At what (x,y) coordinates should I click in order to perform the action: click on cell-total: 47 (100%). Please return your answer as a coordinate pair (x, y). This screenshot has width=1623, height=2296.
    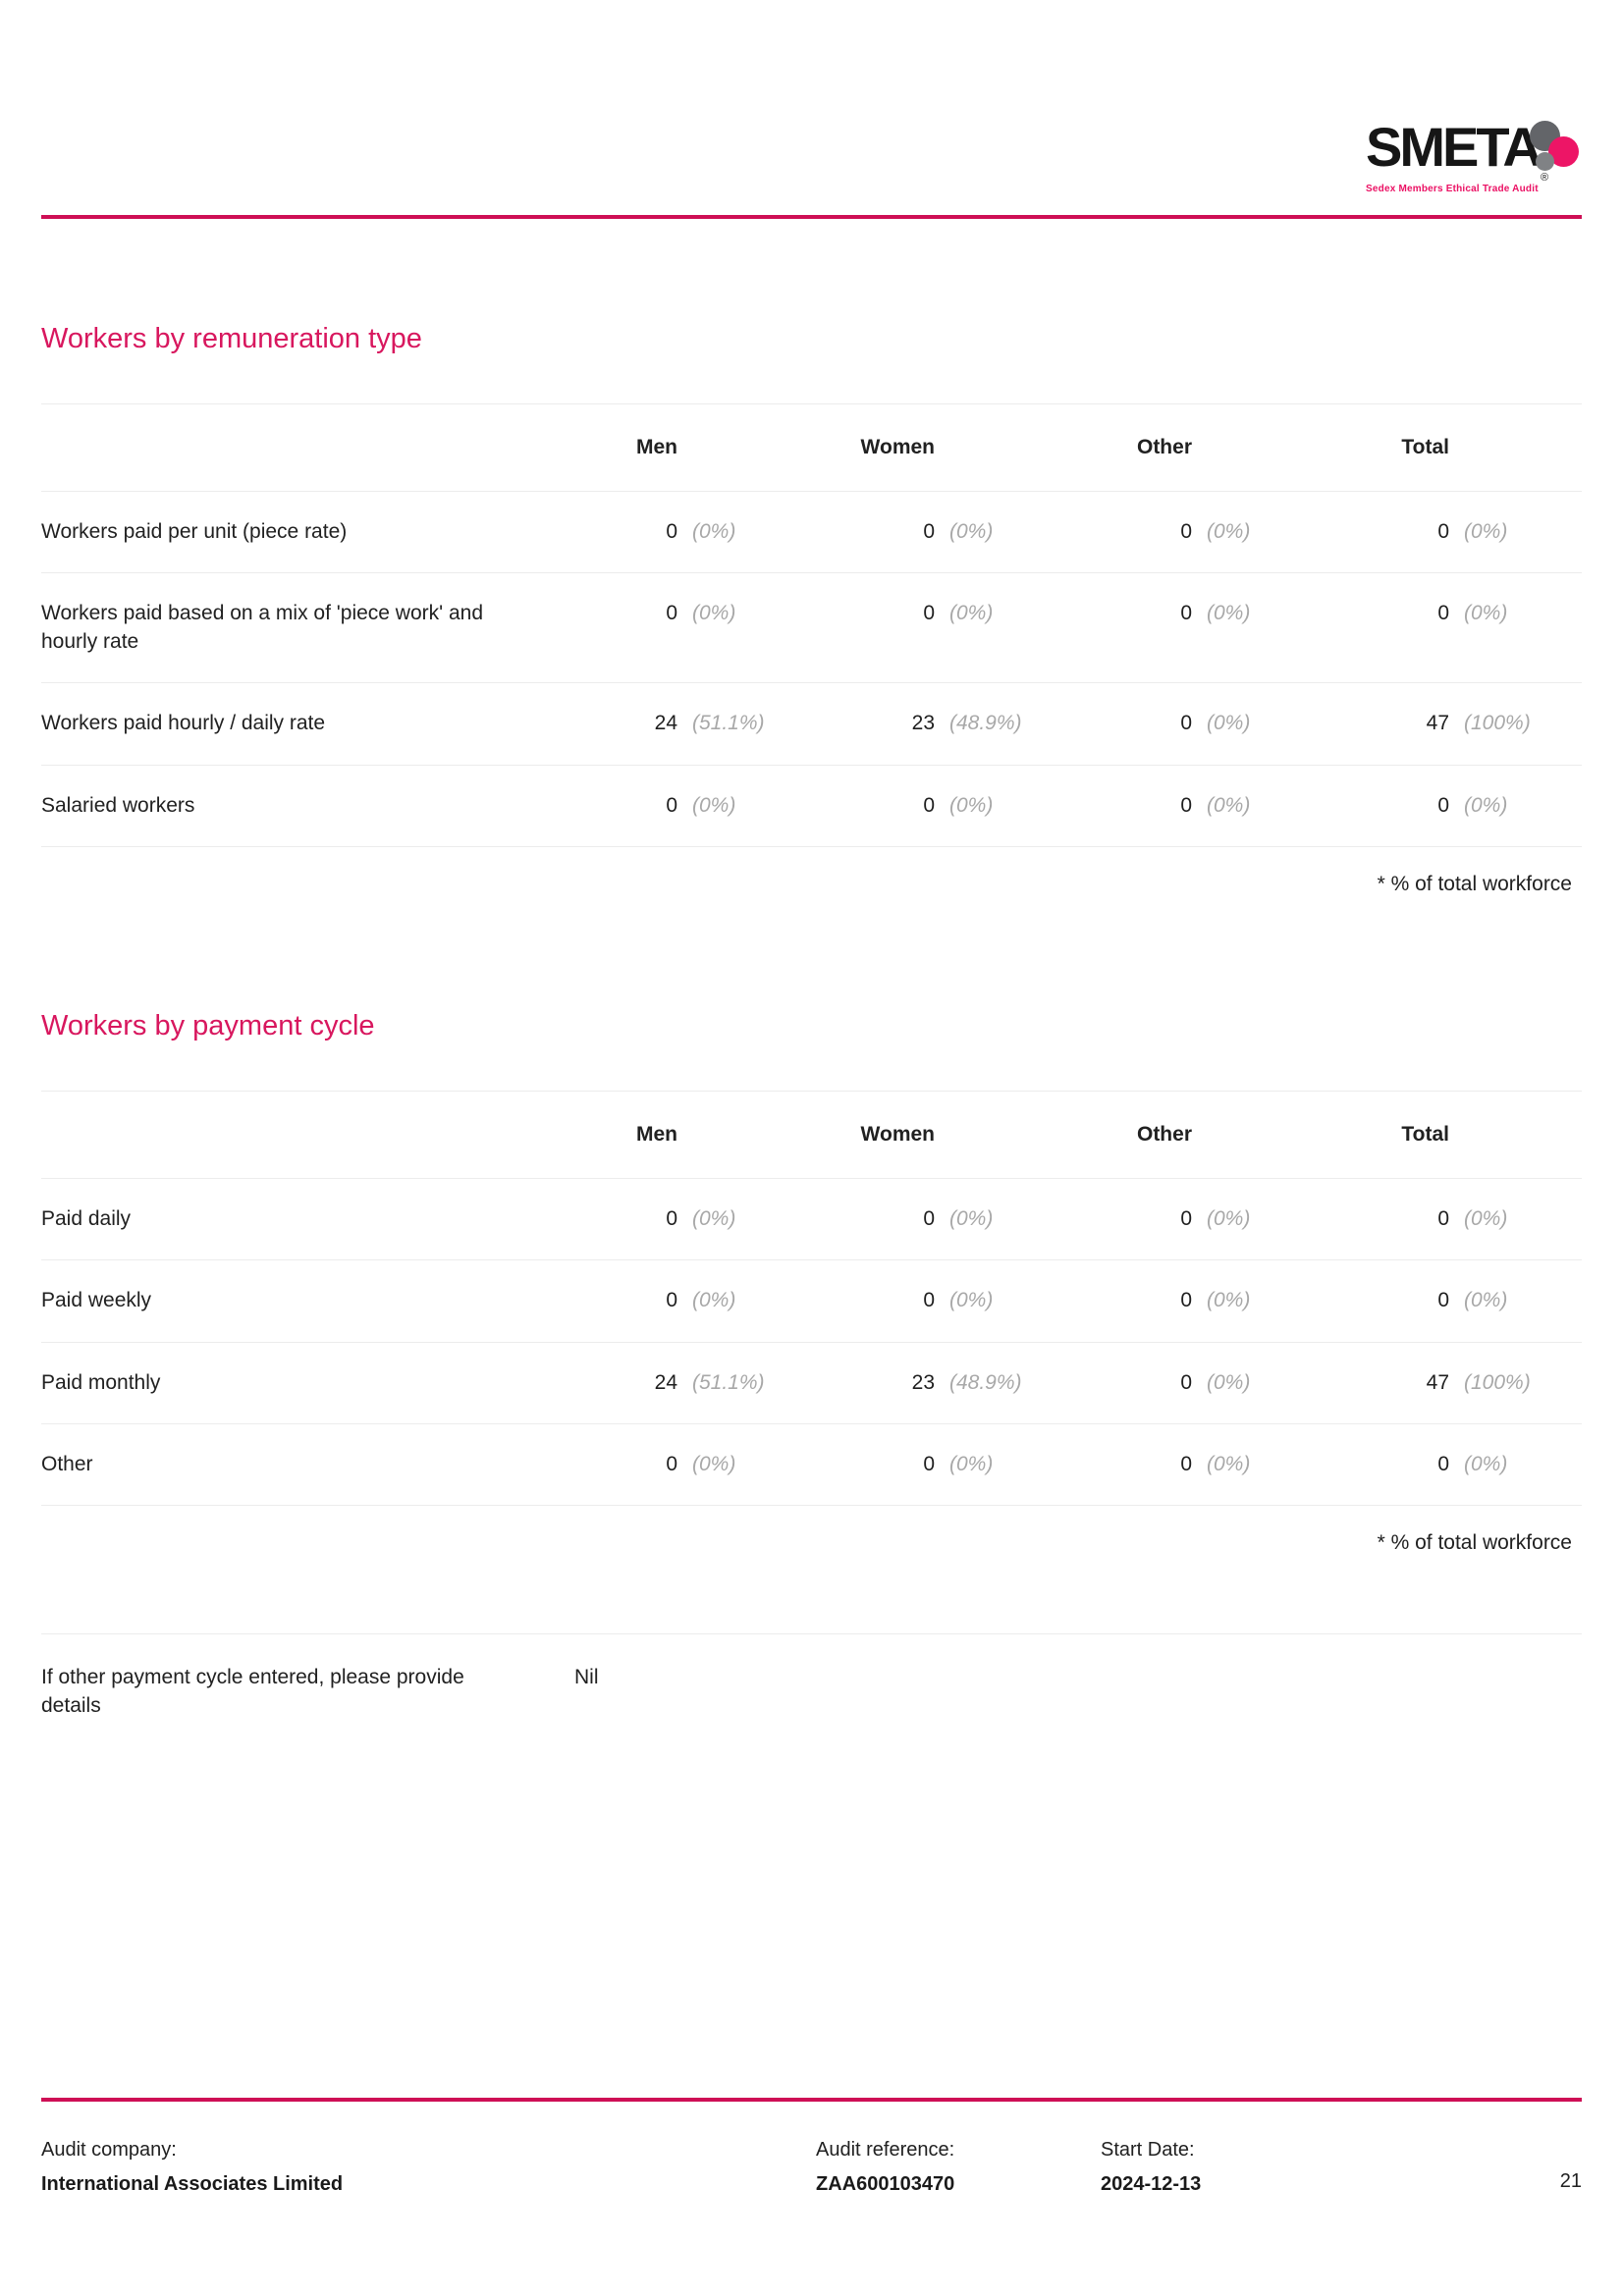
    Looking at the image, I should click on (1454, 1383).